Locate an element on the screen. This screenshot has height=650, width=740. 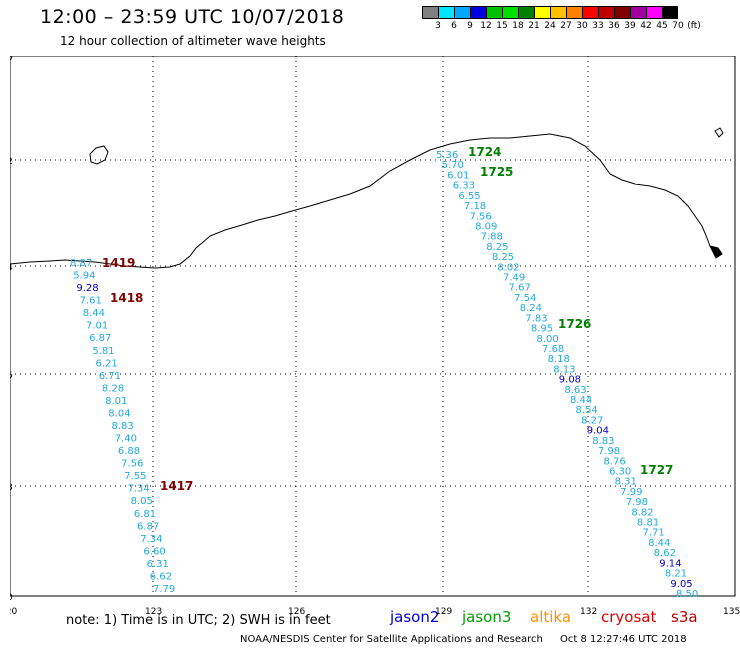
swh-value: 7.83 is located at coordinates (536, 318).